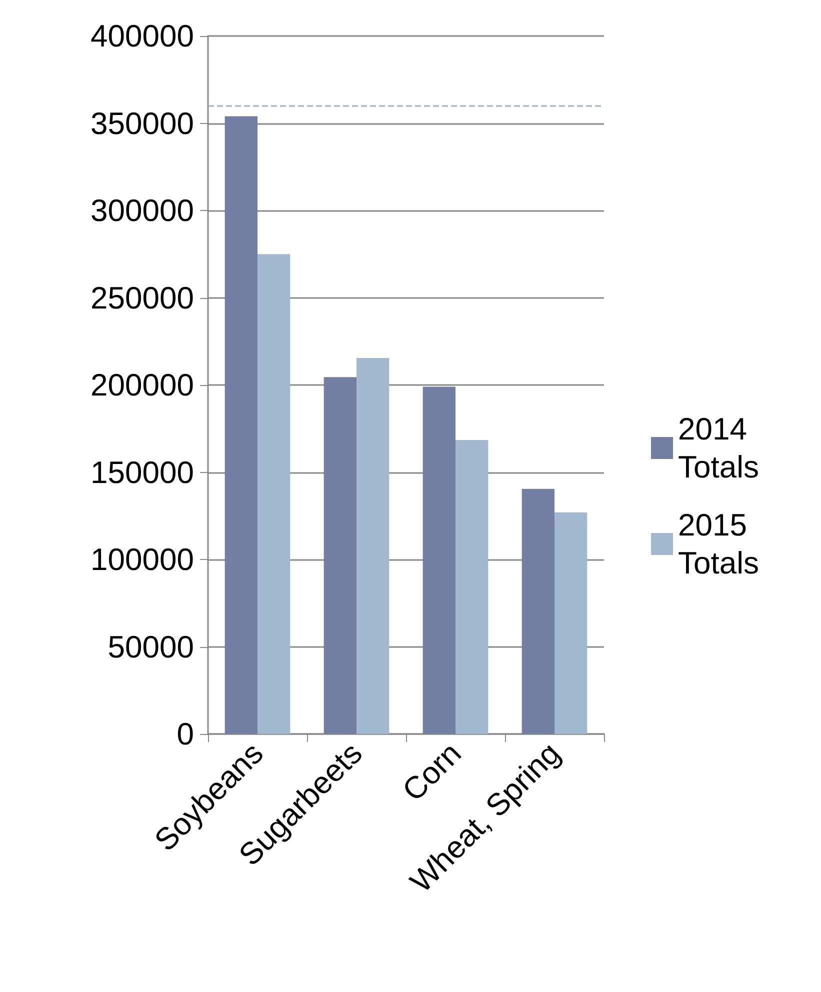 This screenshot has height=992, width=821. I want to click on y-tick-label: 250000, so click(142, 298).